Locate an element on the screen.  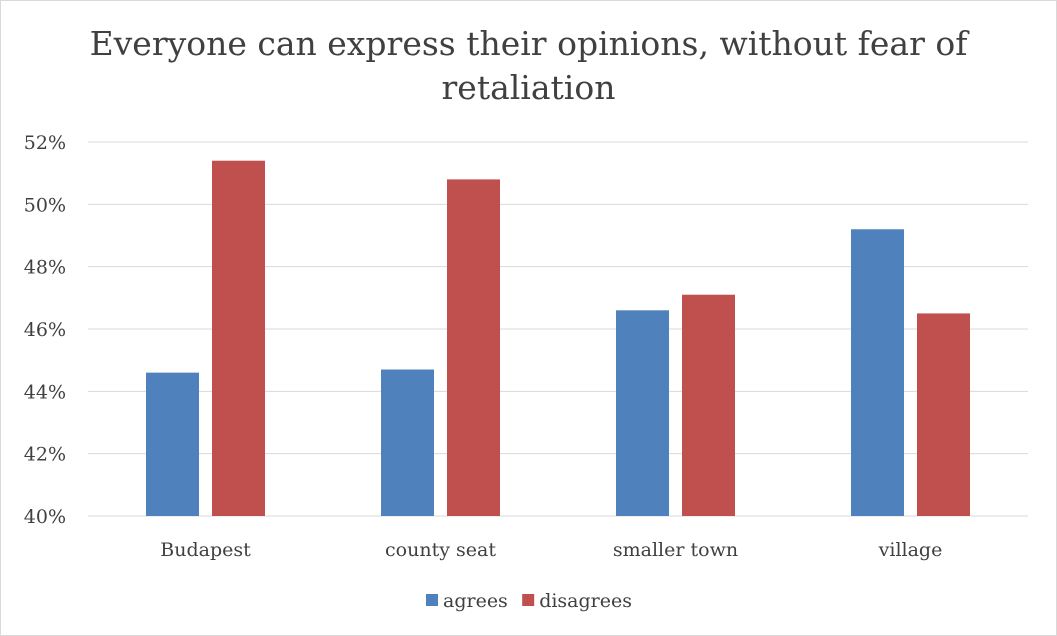
y-tick-label: 42% is located at coordinates (45, 455).